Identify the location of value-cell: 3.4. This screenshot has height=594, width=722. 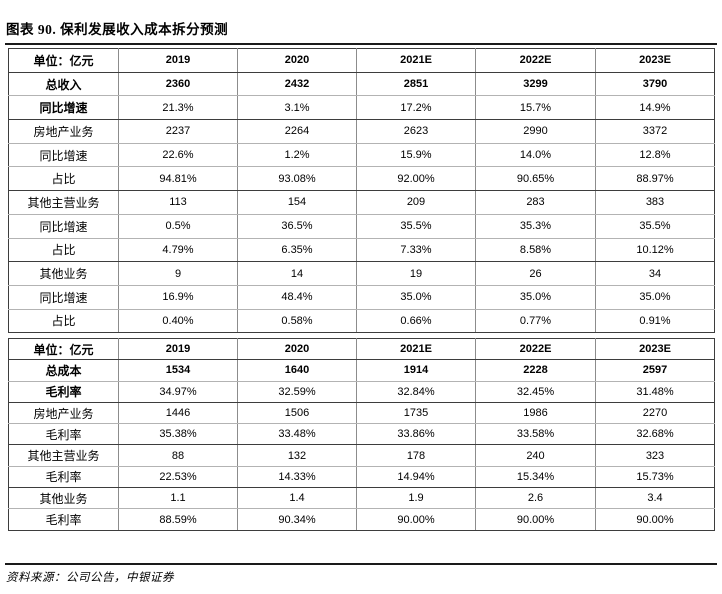
(655, 498).